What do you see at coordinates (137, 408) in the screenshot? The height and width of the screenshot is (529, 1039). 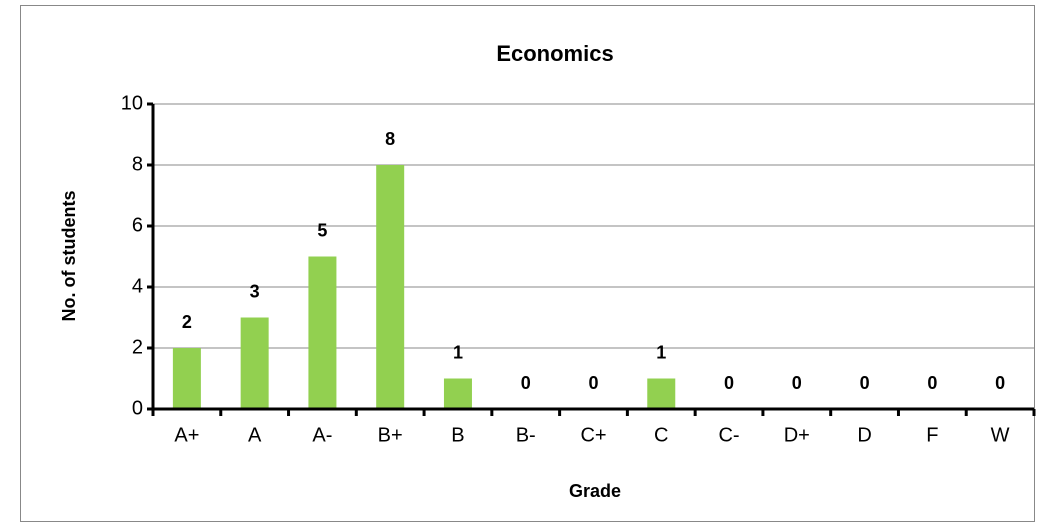 I see `y-tick-label: 0` at bounding box center [137, 408].